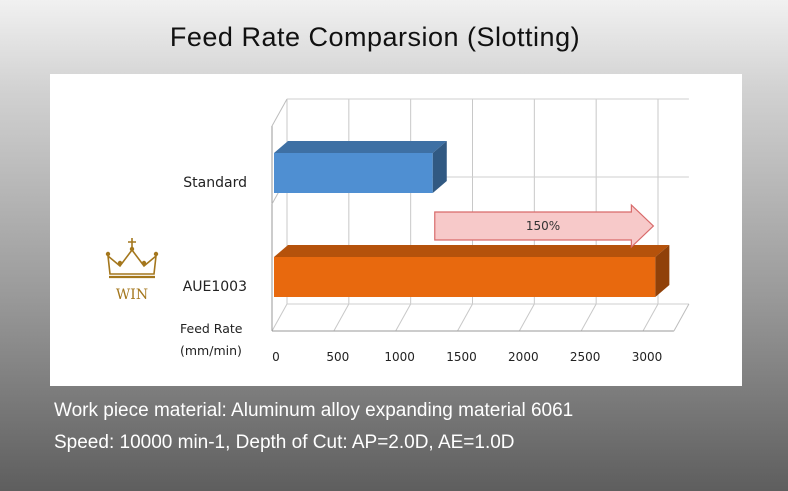  Describe the element at coordinates (276, 357) in the screenshot. I see `x-tick-label: 0` at that location.